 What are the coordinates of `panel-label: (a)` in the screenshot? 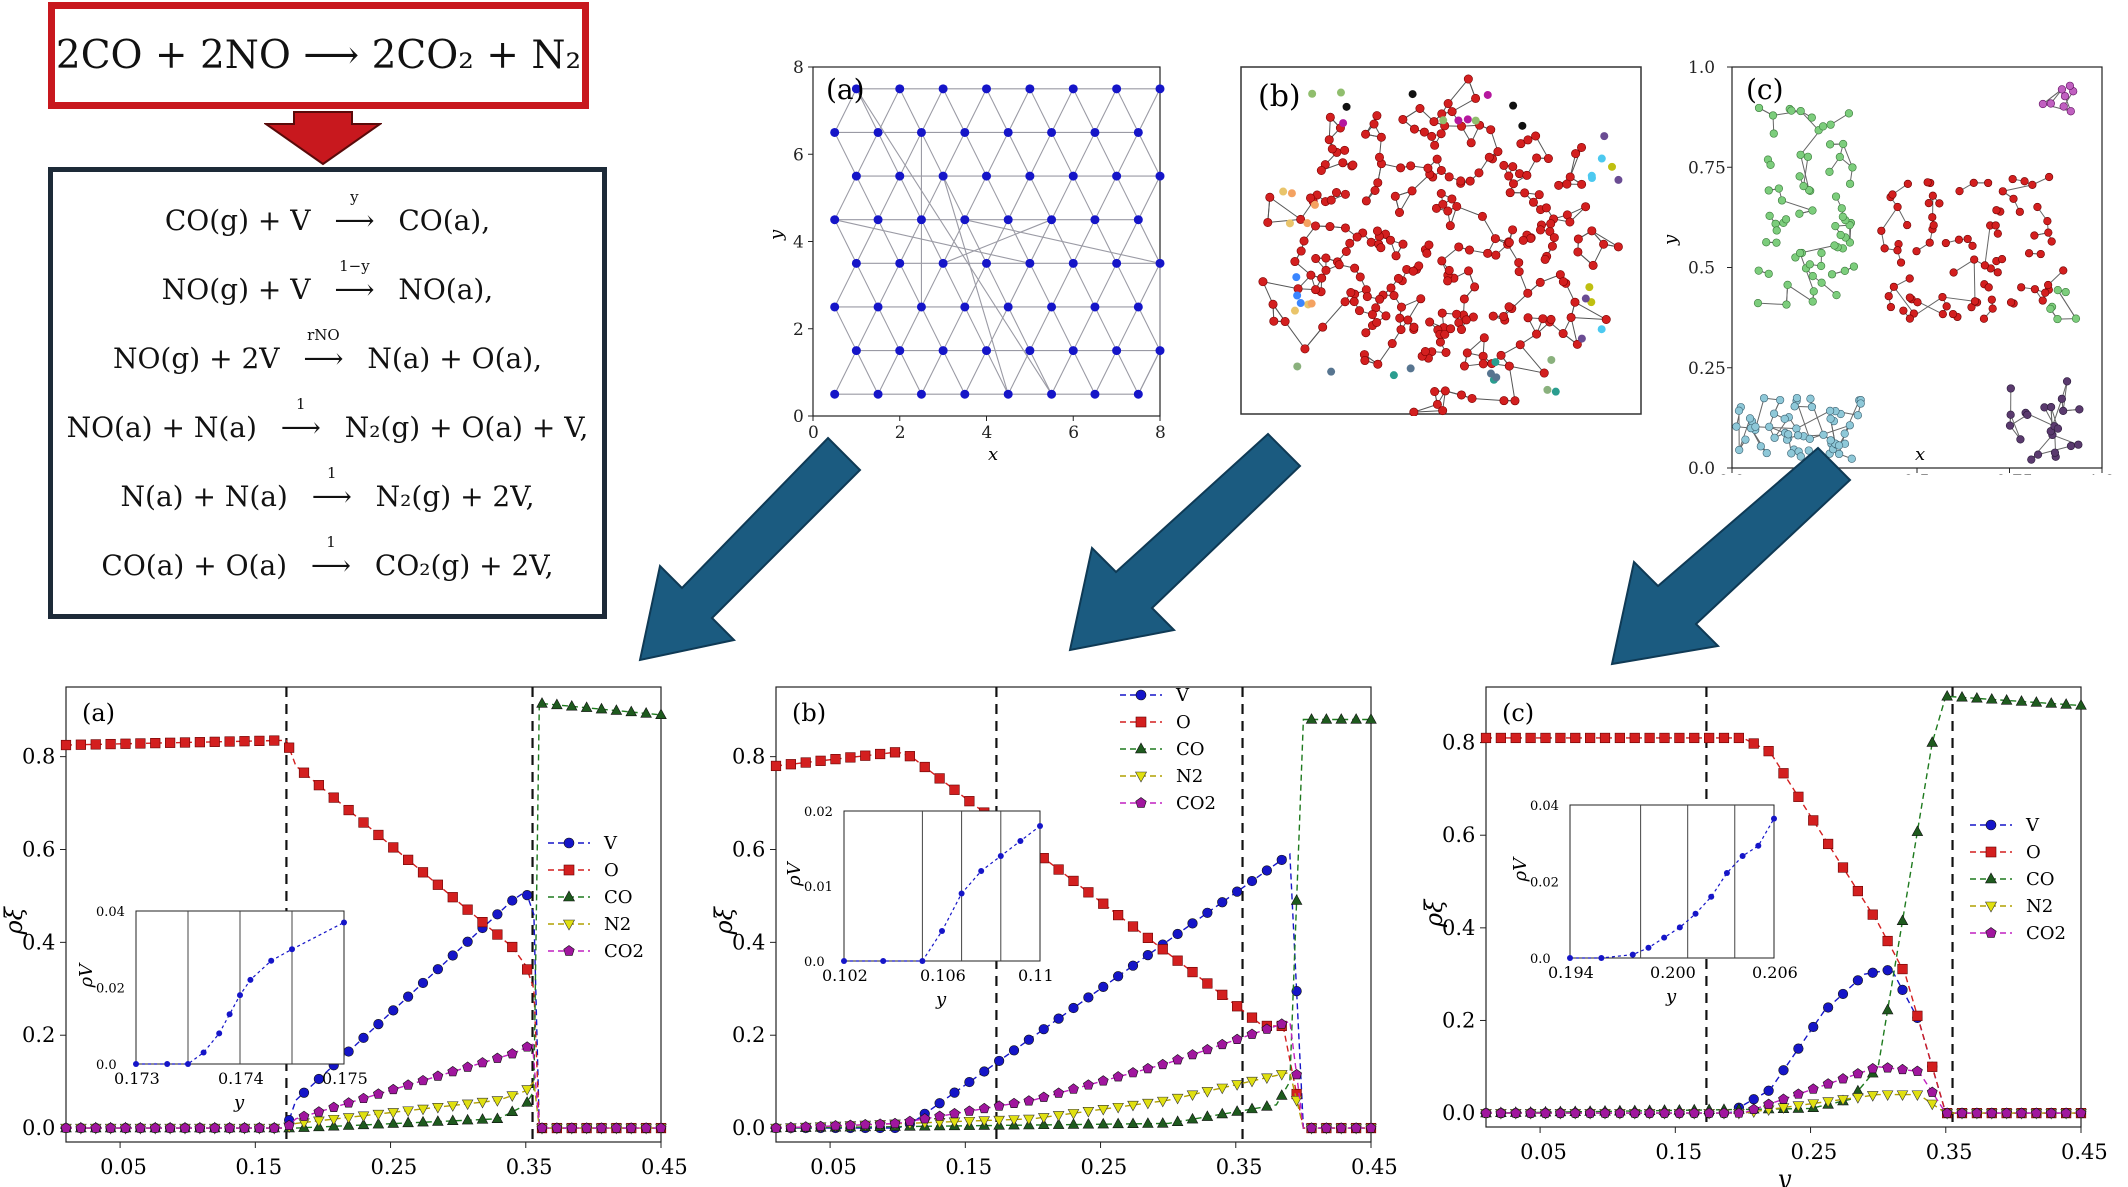 It's located at (845, 89).